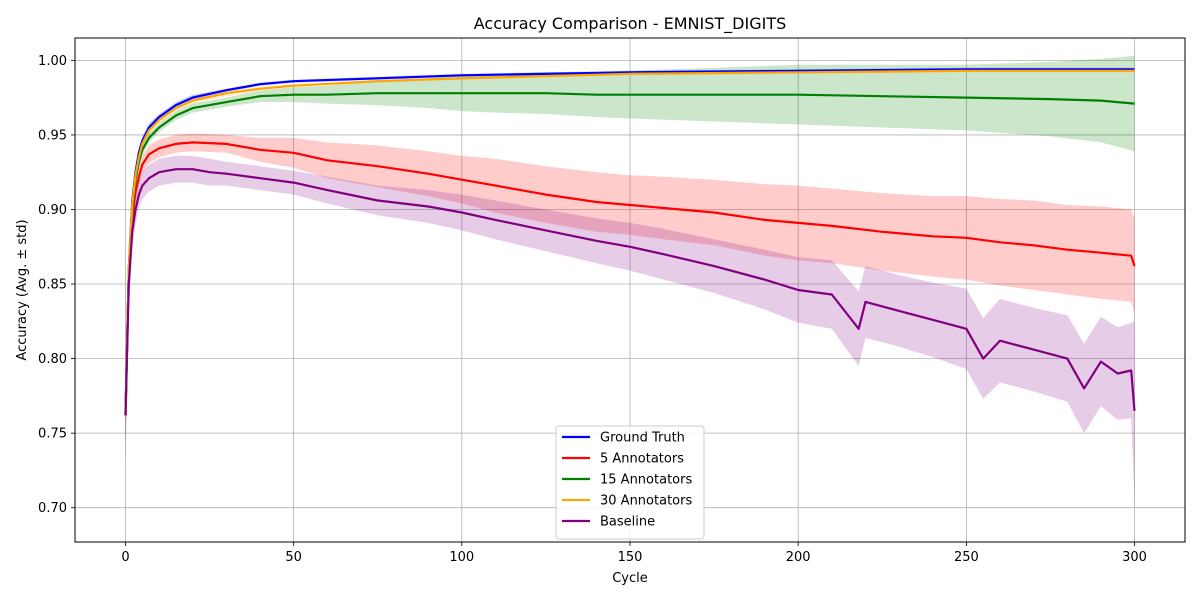  Describe the element at coordinates (630, 24) in the screenshot. I see `chart-title: Accuracy Comparison - EMNIST_DIGITS` at that location.